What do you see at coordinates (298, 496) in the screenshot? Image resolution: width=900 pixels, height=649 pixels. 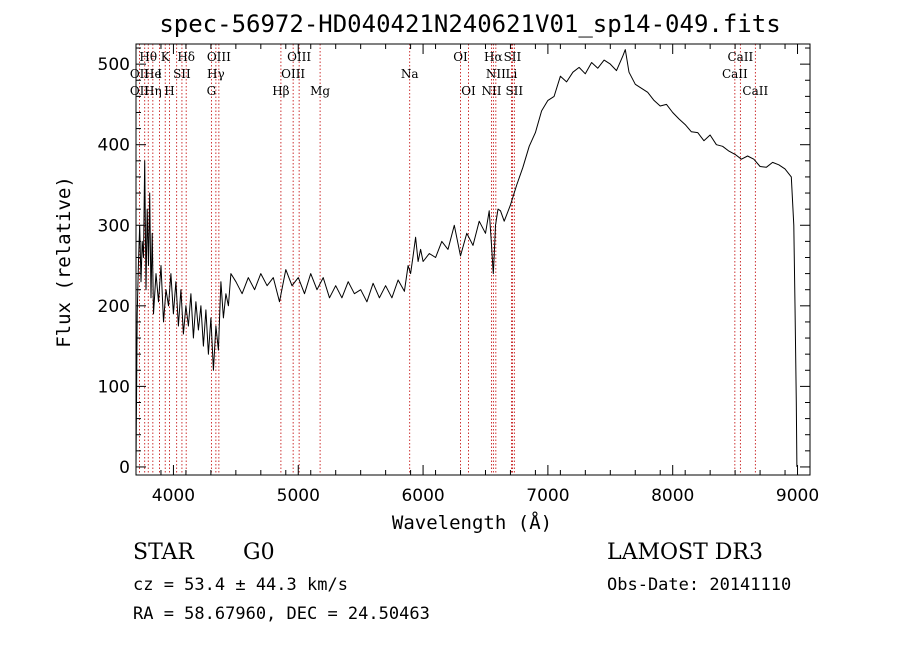 I see `x-tick-label: 5000` at bounding box center [298, 496].